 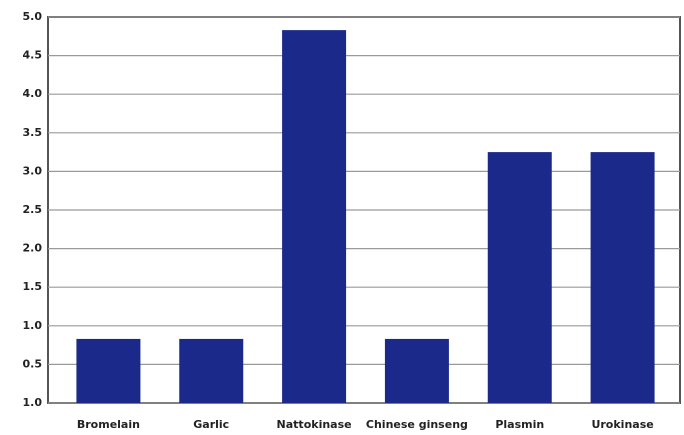 What do you see at coordinates (33, 248) in the screenshot?
I see `y-tick-label: 2.0` at bounding box center [33, 248].